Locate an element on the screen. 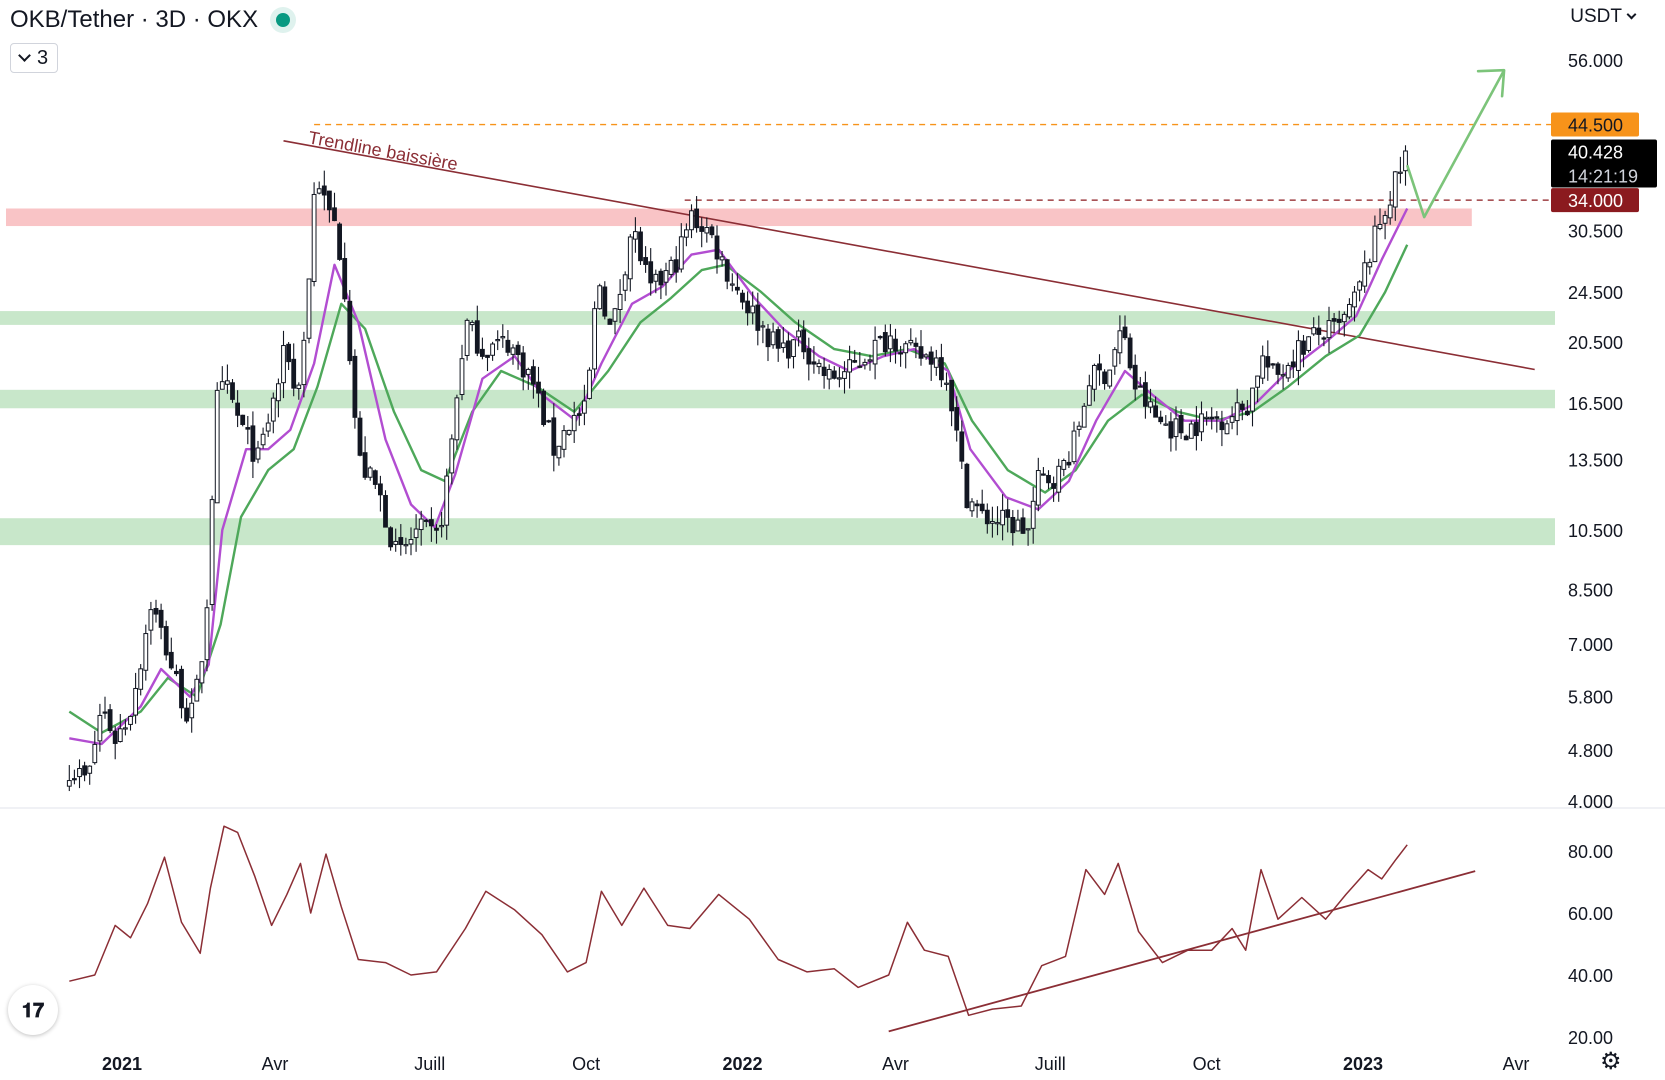  symbol-title: OKB/Tether · 3D · OKX is located at coordinates (134, 19).